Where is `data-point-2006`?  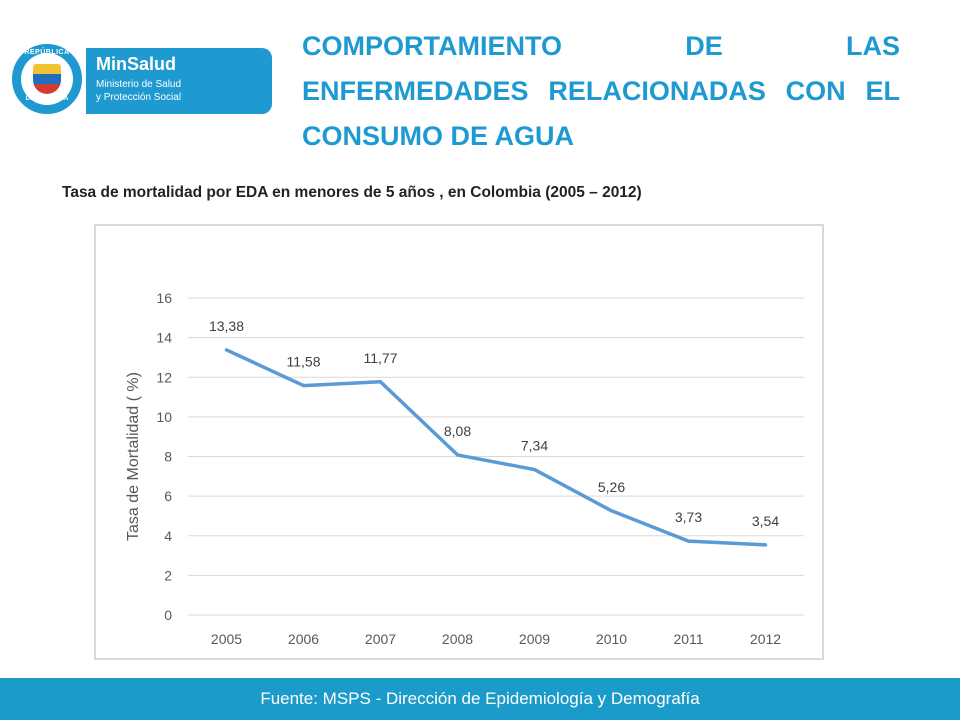
data-point-2006 is located at coordinates (303, 386).